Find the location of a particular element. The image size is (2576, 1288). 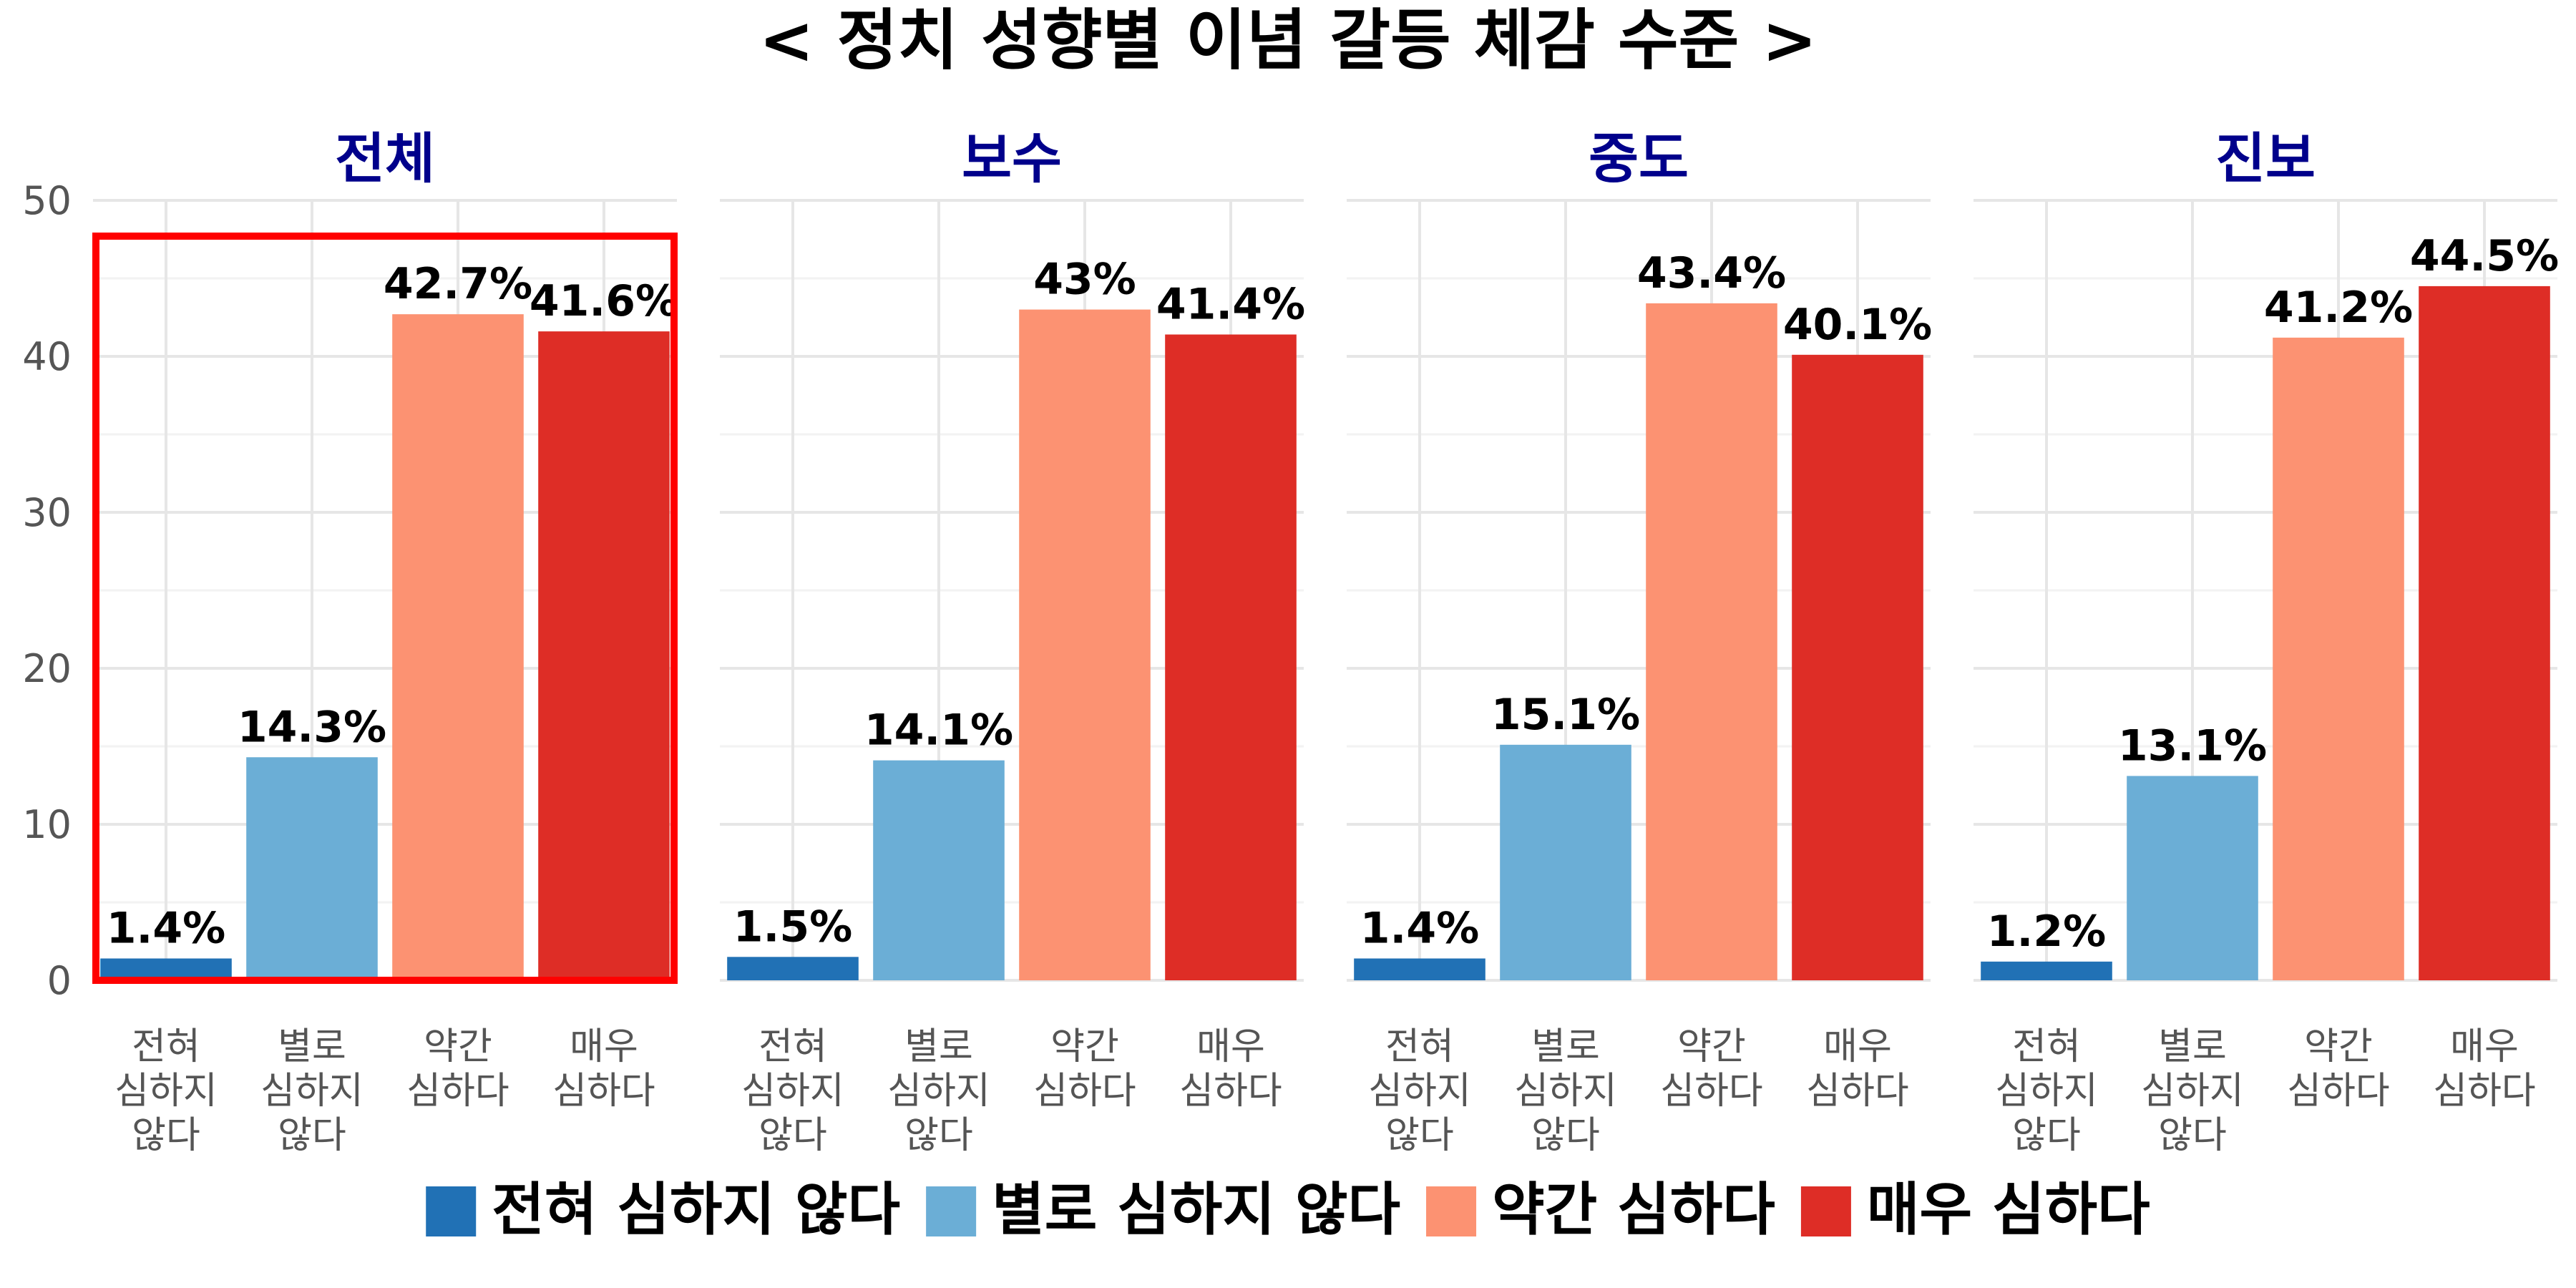

data-label: 1.2% is located at coordinates (2046, 932).